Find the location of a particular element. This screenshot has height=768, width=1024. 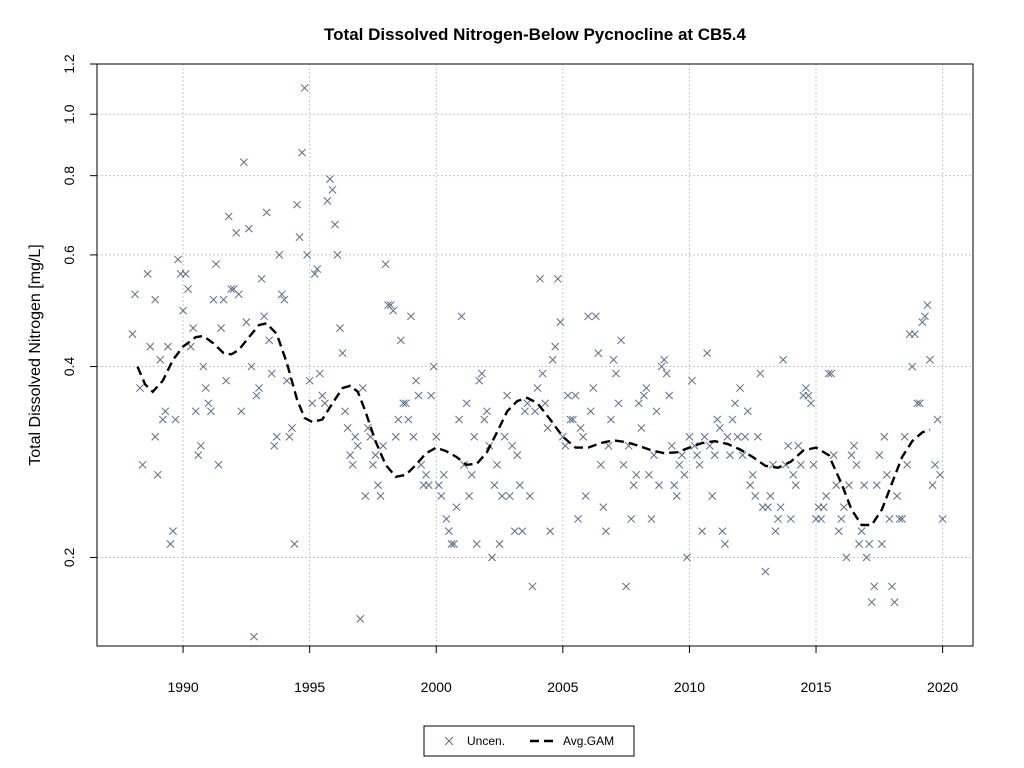

y-tick-label: 1.0 is located at coordinates (69, 114).